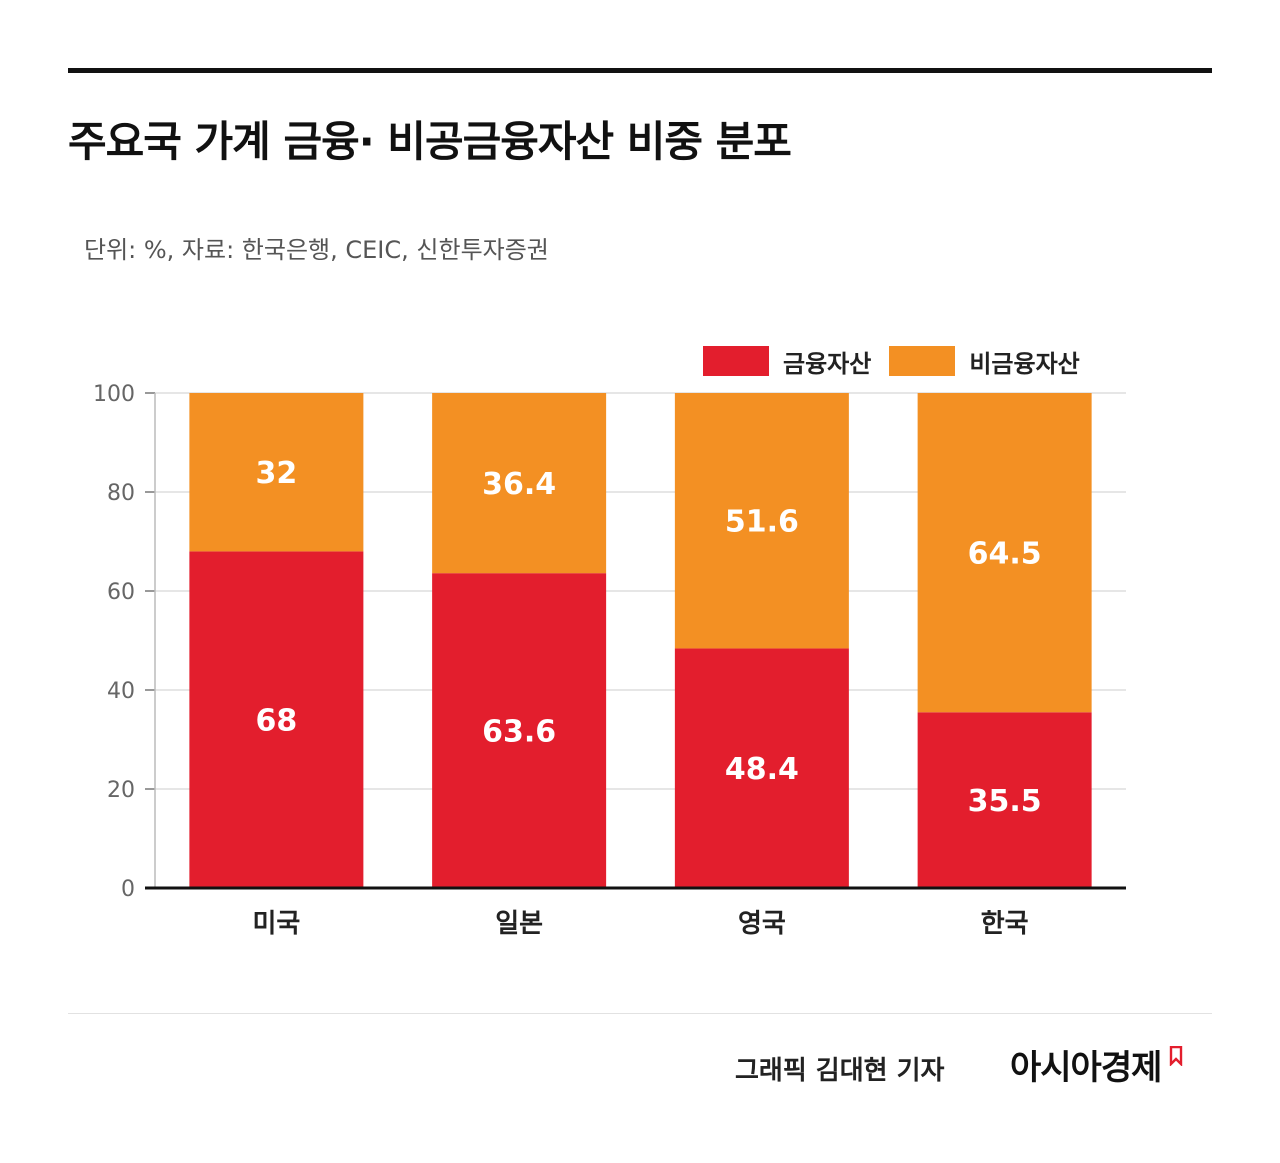 Image resolution: width=1280 pixels, height=1163 pixels. Describe the element at coordinates (519, 924) in the screenshot. I see `x-tick-label-1: 일본` at that location.